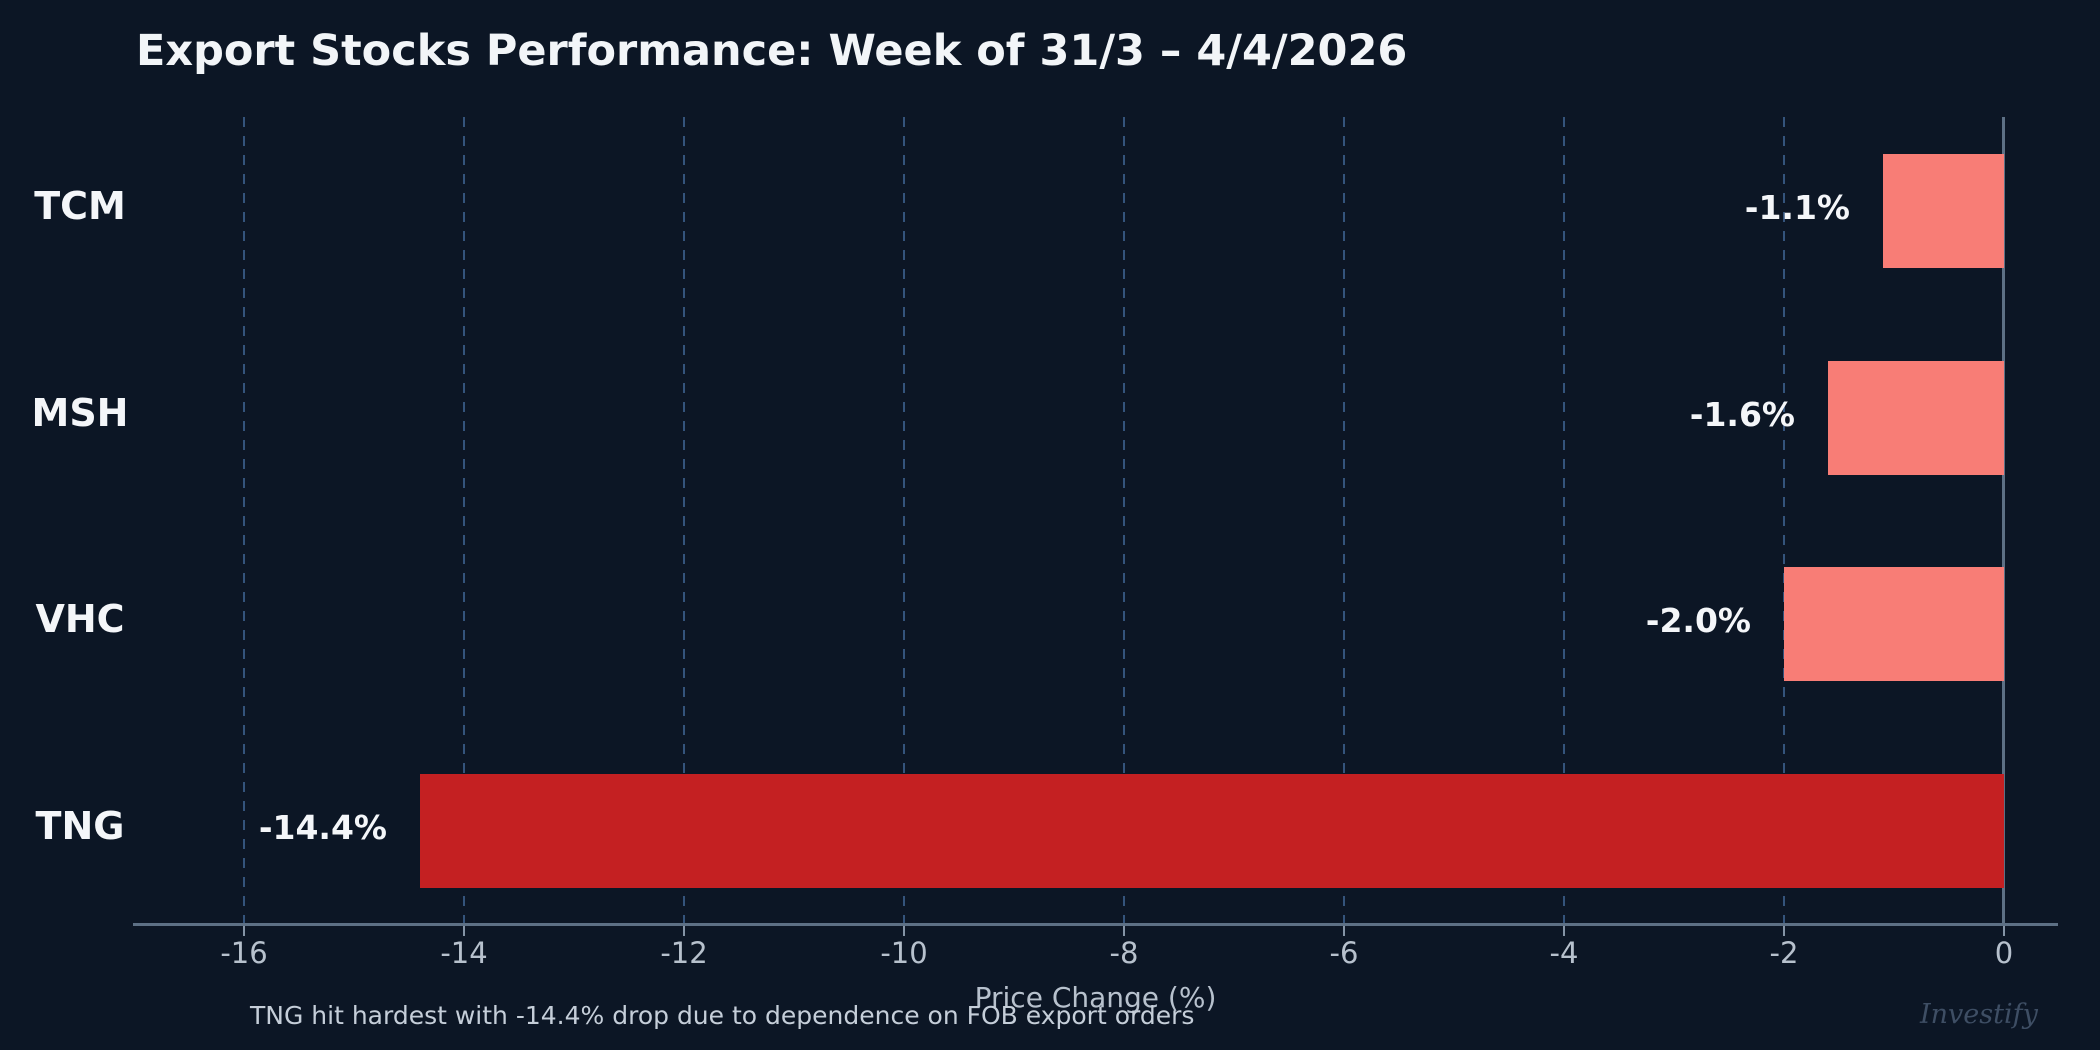 The image size is (2100, 1050). Describe the element at coordinates (1344, 953) in the screenshot. I see `x-tick-label: -6` at that location.